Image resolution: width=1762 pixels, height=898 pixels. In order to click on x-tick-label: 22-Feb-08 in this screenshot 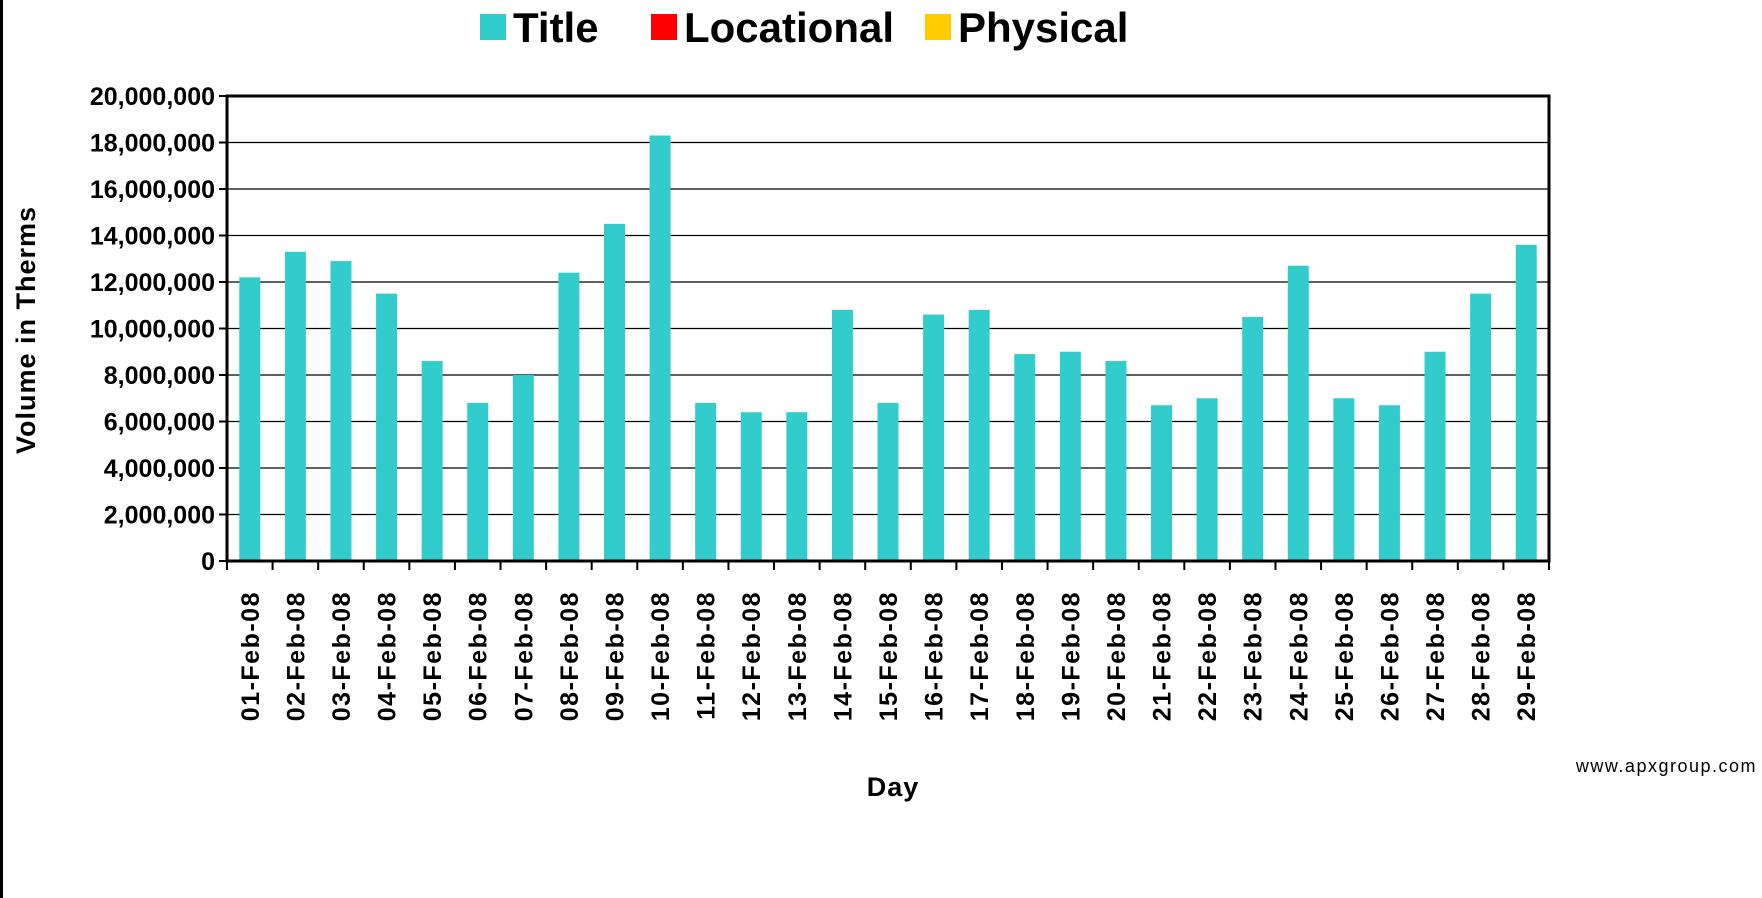, I will do `click(1208, 656)`.